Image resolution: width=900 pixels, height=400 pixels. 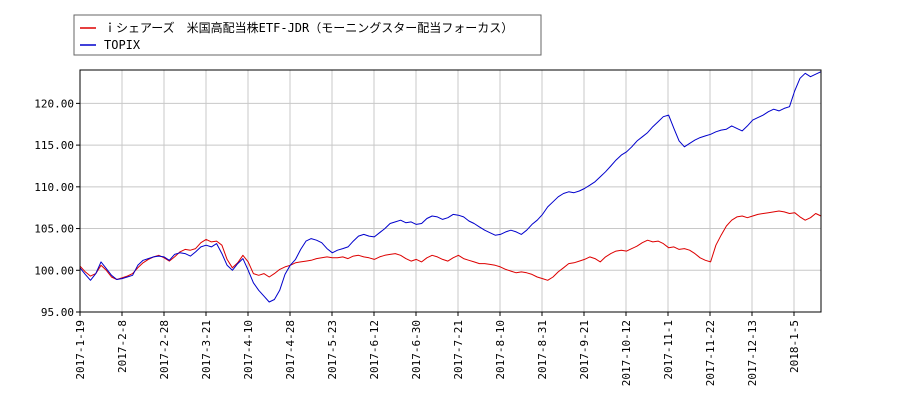 I want to click on x-tick-label: 2017-10-12, so click(x=626, y=353).